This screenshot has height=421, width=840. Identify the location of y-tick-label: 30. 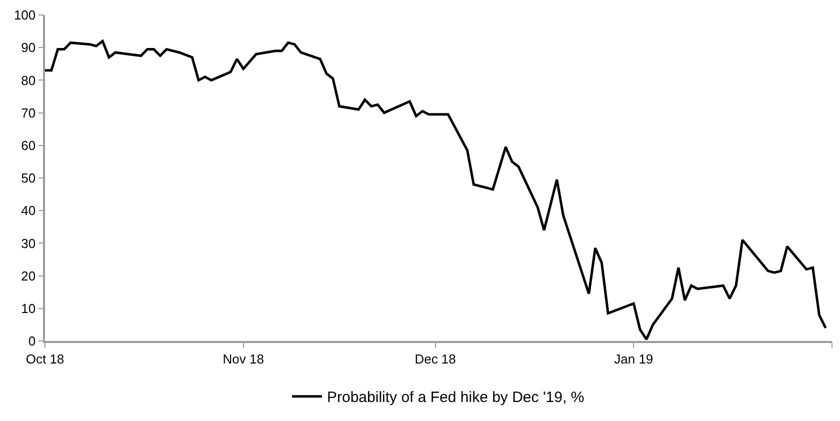
(28, 243).